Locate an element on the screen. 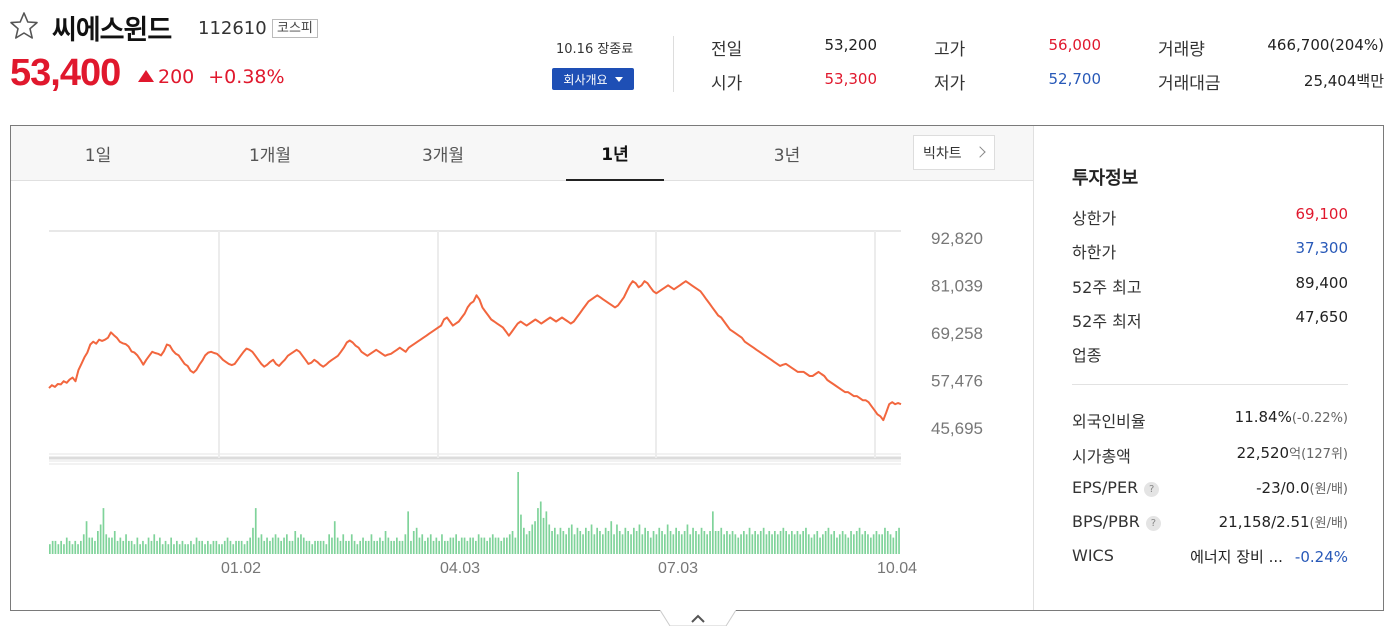  favorite-star-icon is located at coordinates (24, 26).